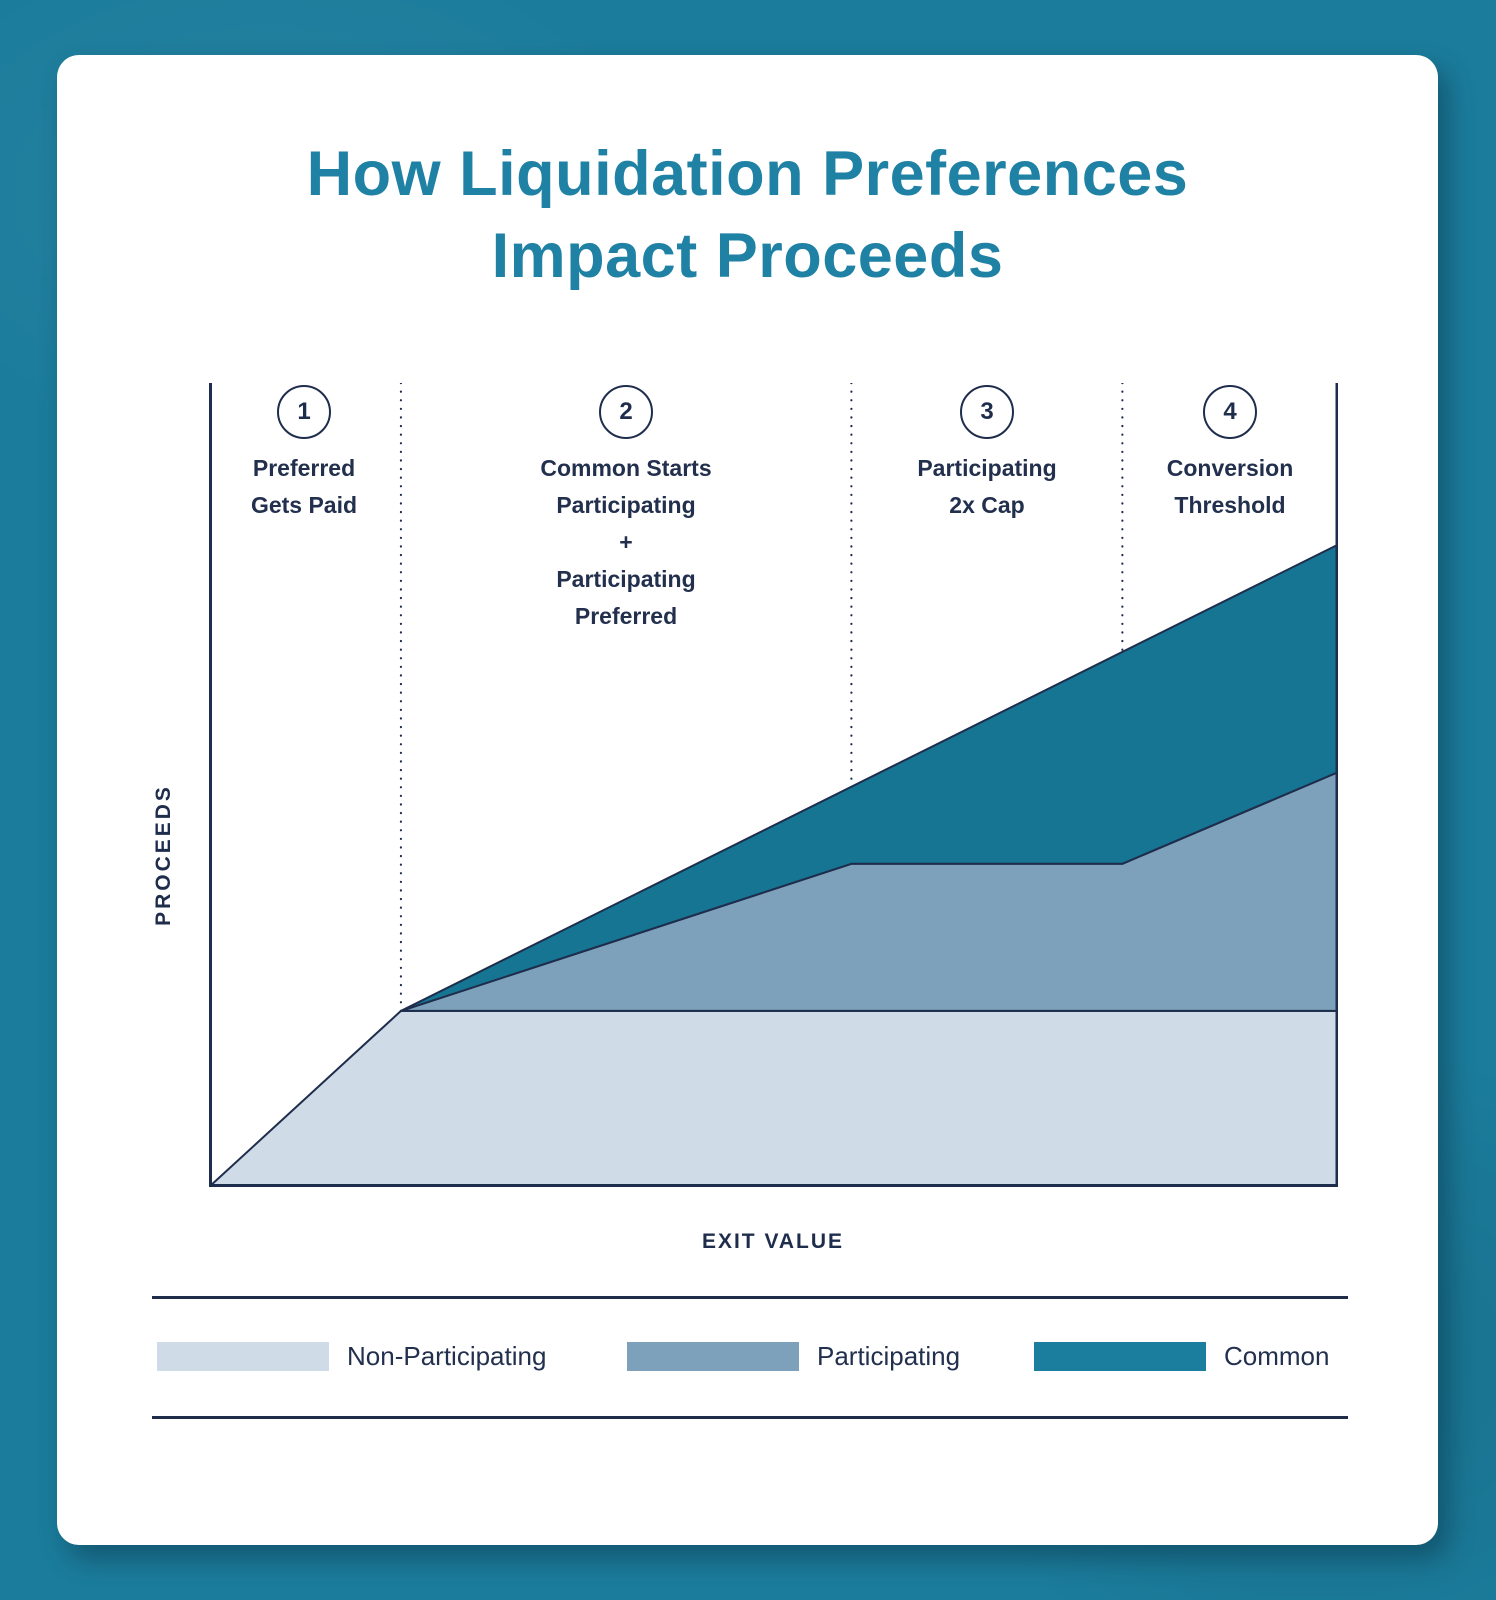 The image size is (1496, 1600). I want to click on non-participating-swatch, so click(243, 1356).